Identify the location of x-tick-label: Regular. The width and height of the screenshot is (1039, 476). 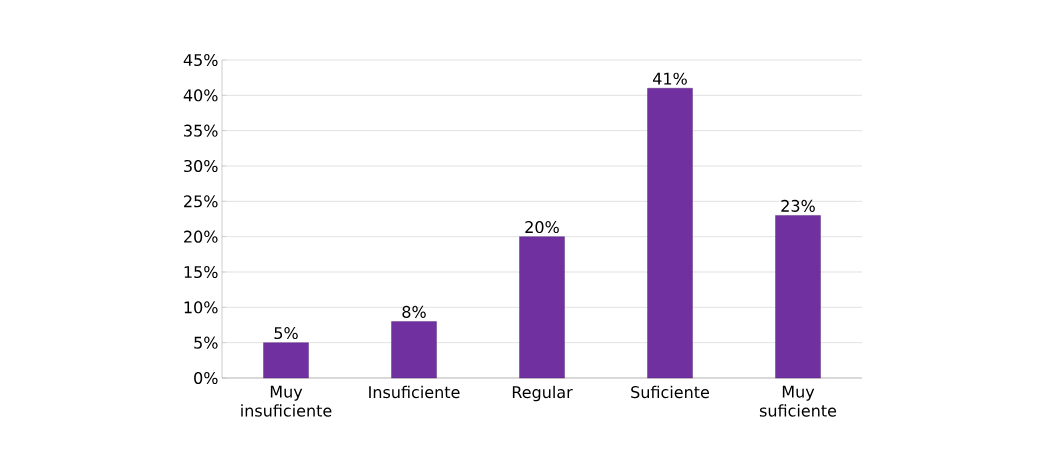
(542, 393).